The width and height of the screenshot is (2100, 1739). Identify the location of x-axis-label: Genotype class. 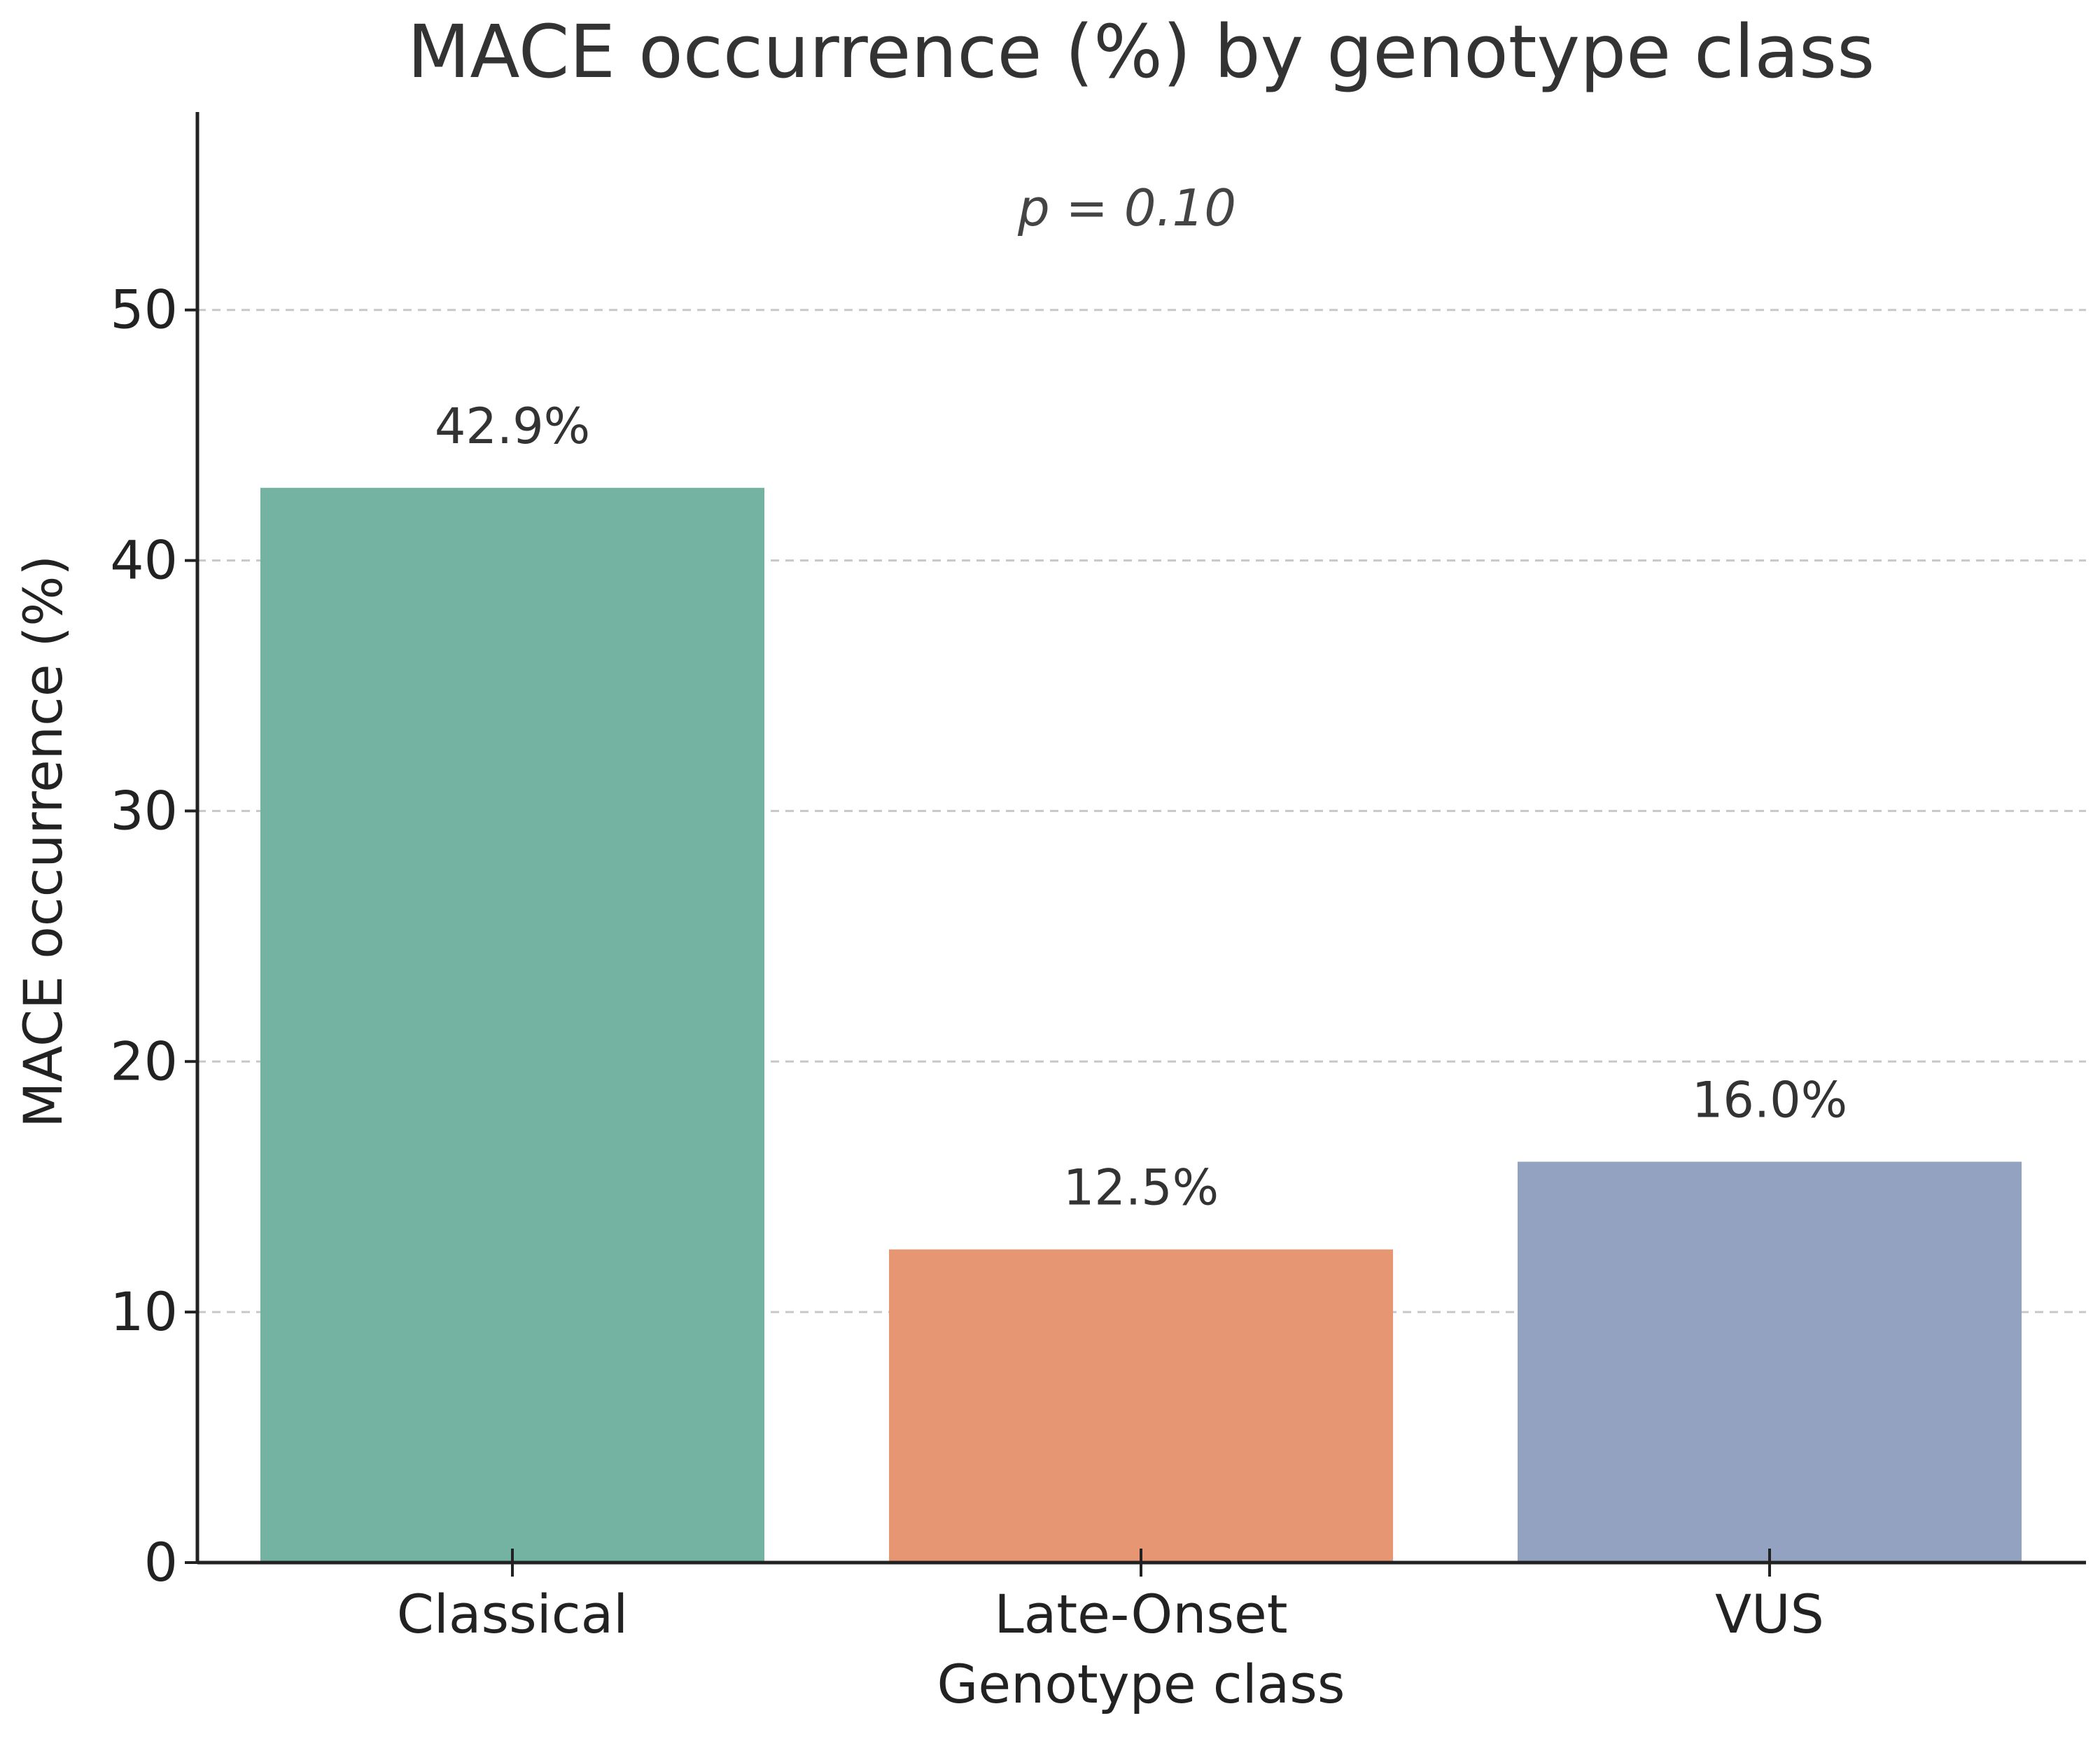
(1141, 1684).